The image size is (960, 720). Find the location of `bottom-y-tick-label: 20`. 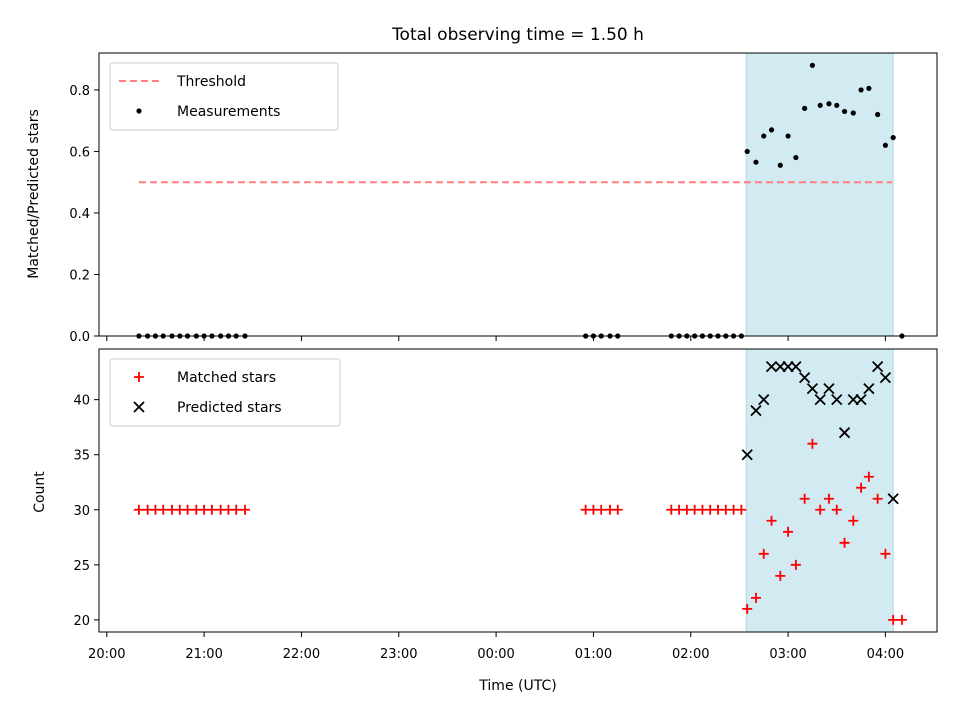

bottom-y-tick-label: 20 is located at coordinates (81, 621).